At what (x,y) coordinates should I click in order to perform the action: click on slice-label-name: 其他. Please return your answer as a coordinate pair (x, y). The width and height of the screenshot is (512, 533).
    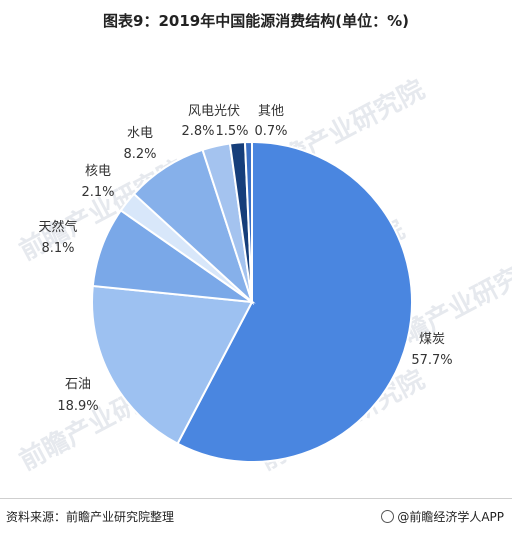
    Looking at the image, I should click on (271, 111).